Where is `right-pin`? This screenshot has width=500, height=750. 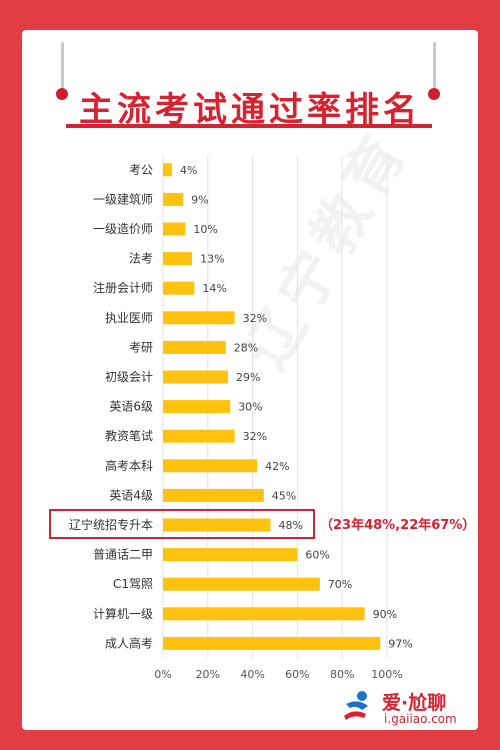 right-pin is located at coordinates (434, 72).